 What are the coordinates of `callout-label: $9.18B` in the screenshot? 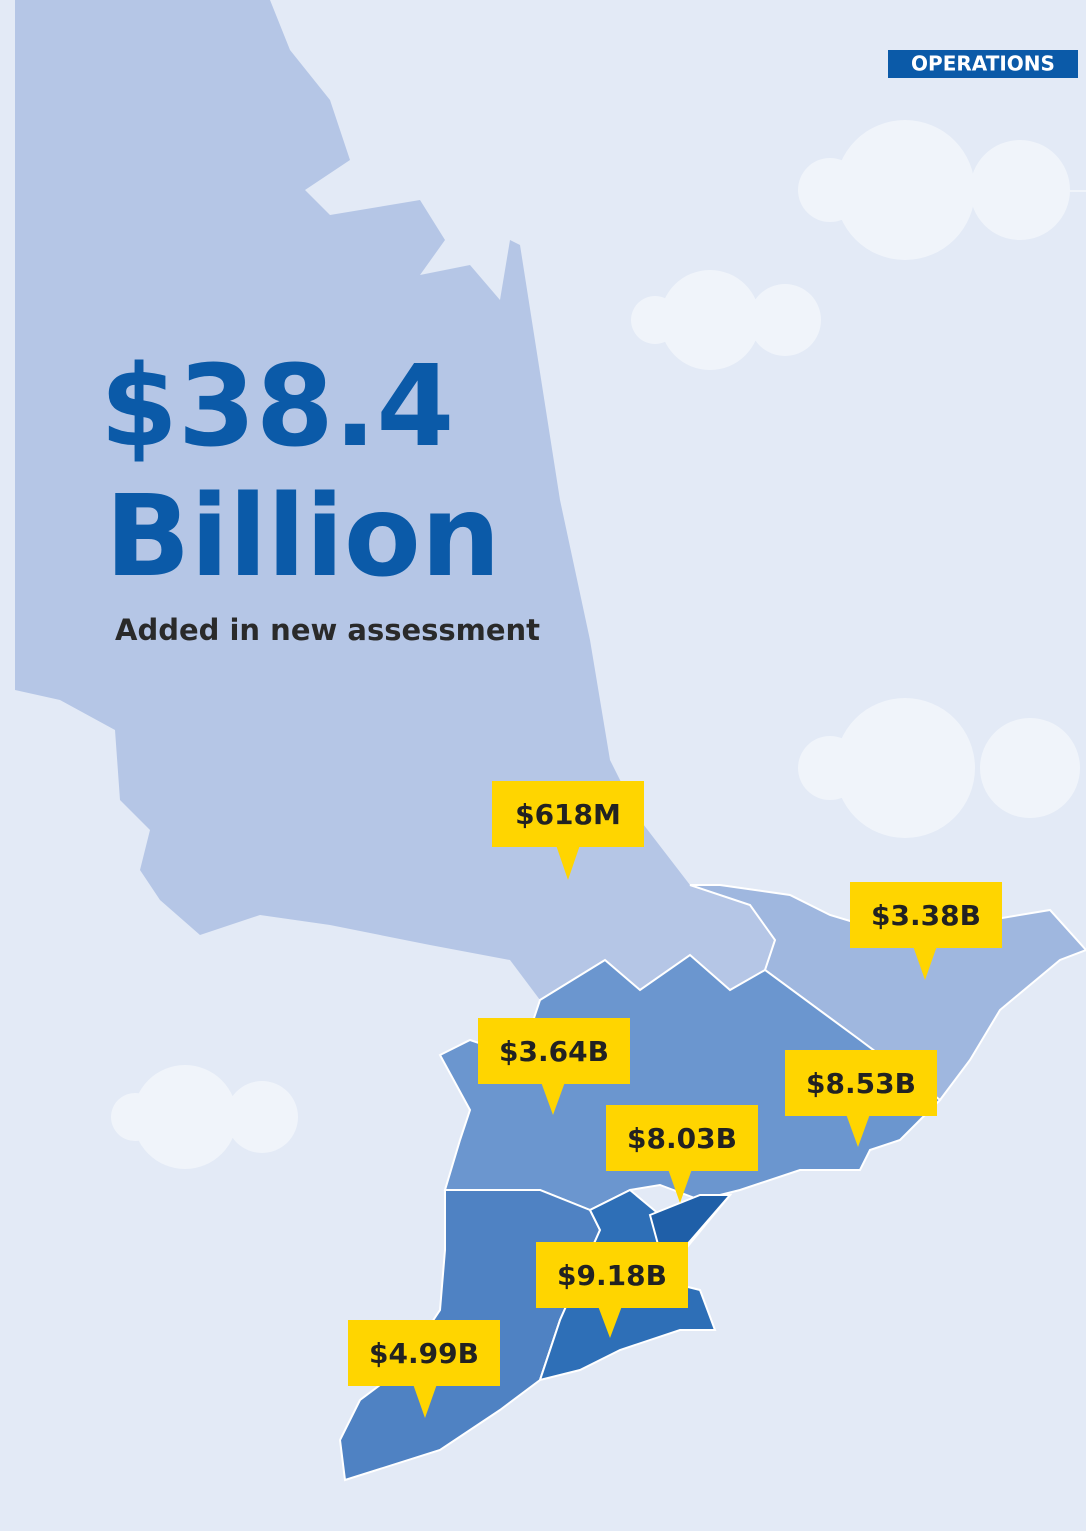 It's located at (612, 1275).